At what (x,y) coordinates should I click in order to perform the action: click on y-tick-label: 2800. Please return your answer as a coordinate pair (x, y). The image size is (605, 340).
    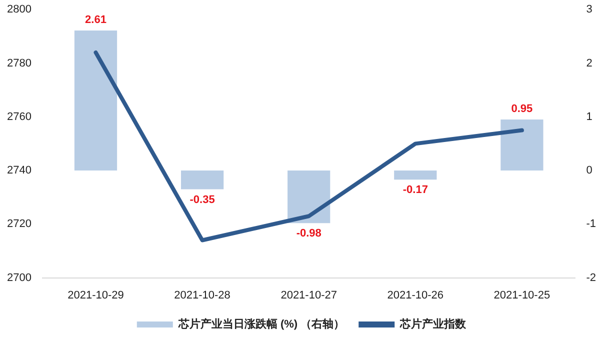
    Looking at the image, I should click on (19, 10).